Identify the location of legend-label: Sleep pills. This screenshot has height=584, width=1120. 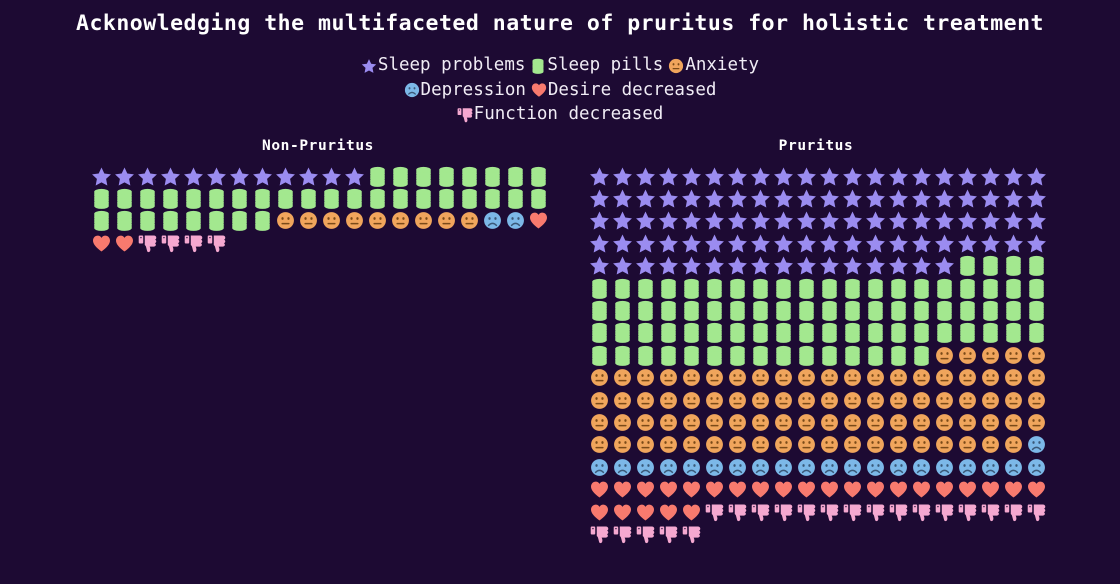
(605, 65).